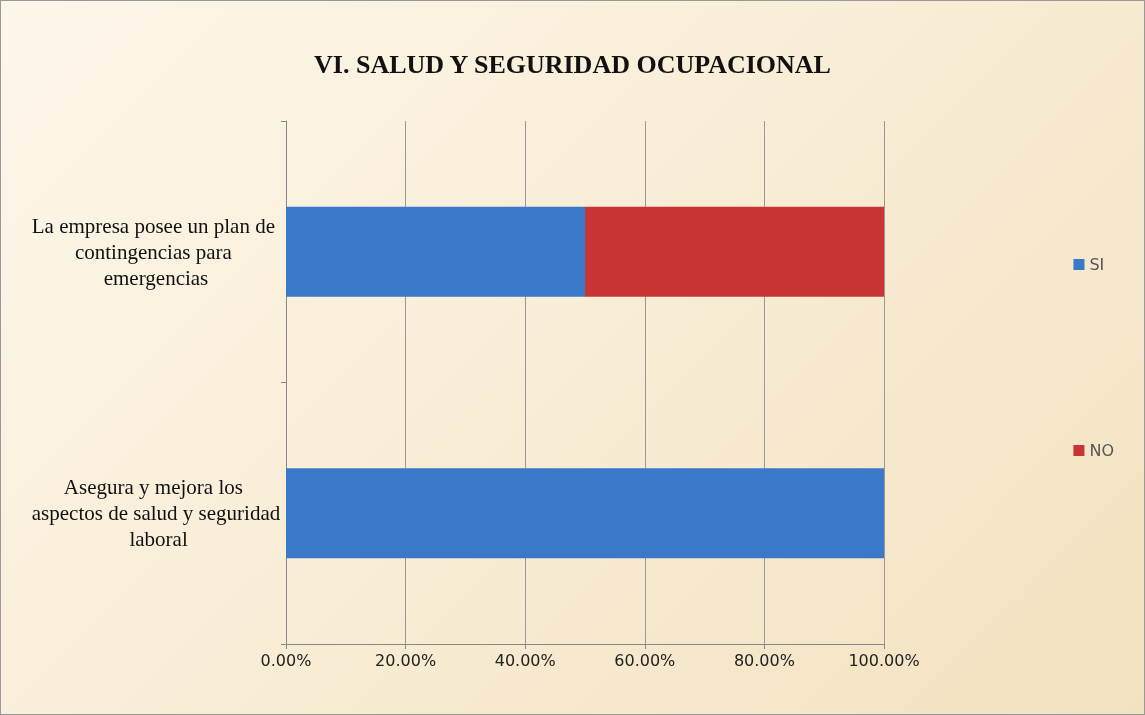 The image size is (1145, 715). Describe the element at coordinates (884, 660) in the screenshot. I see `x-tick-label: 100.00%` at that location.